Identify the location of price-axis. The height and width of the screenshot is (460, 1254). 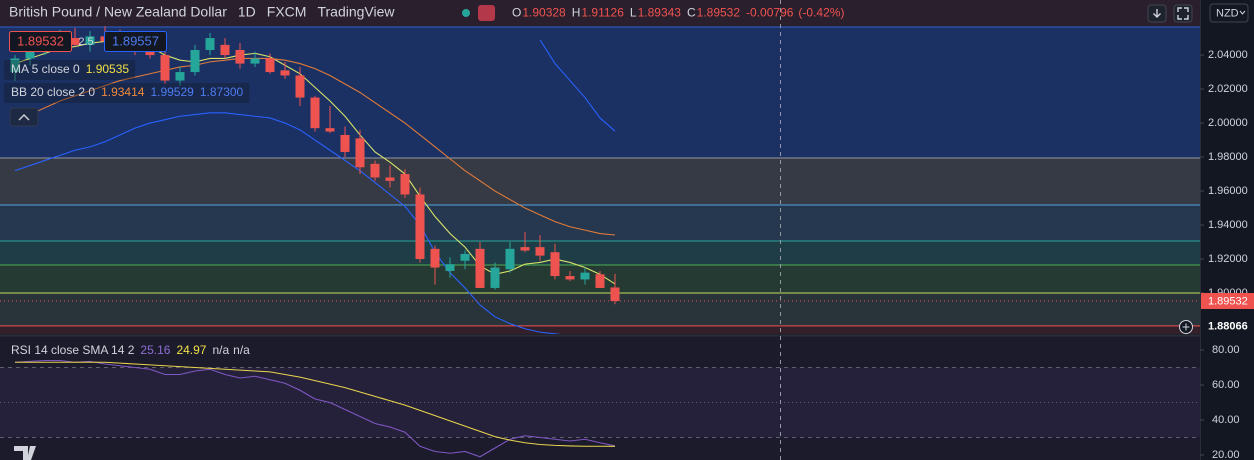
(1227, 230).